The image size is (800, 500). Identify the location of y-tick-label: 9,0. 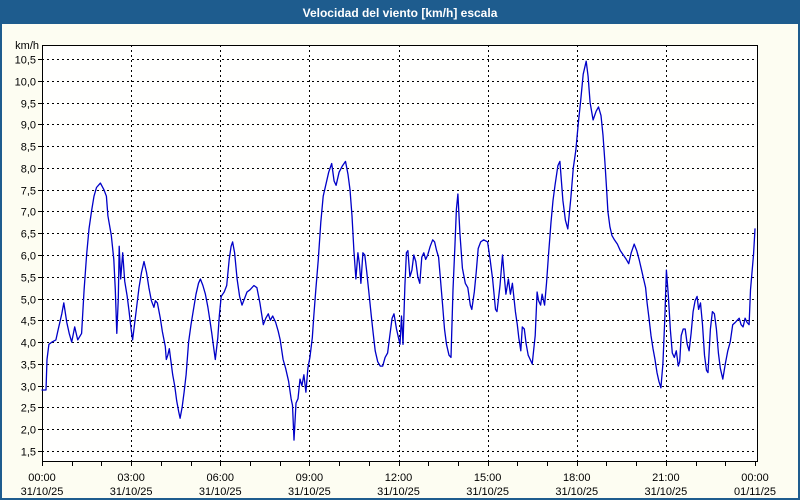
(28, 126).